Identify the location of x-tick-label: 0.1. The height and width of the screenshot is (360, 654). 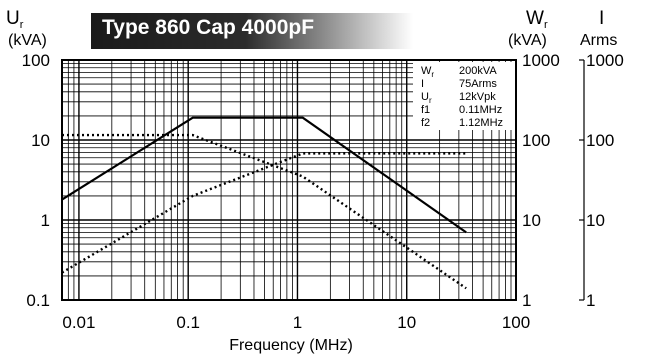
(188, 322).